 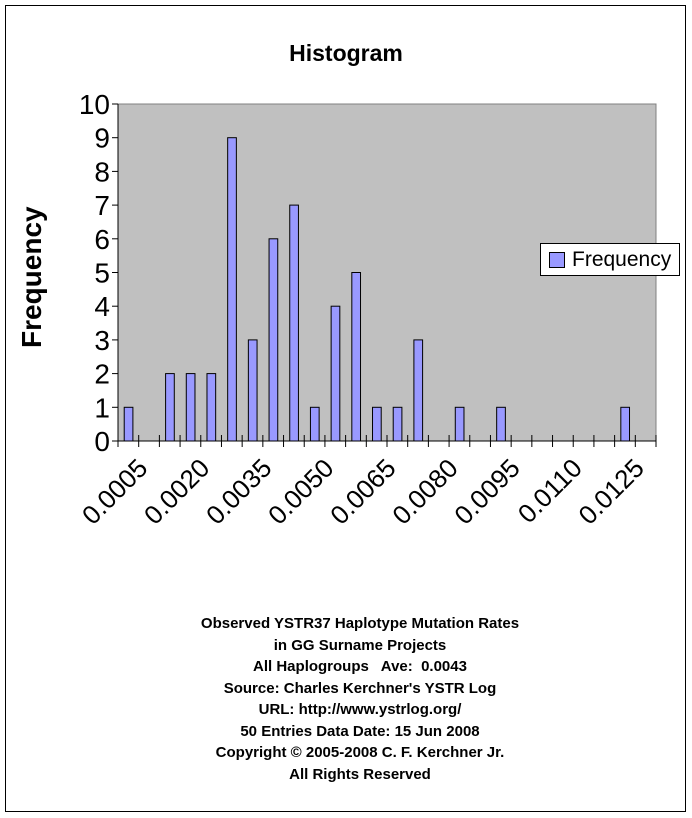 I want to click on chart-title: Histogram, so click(x=346, y=53).